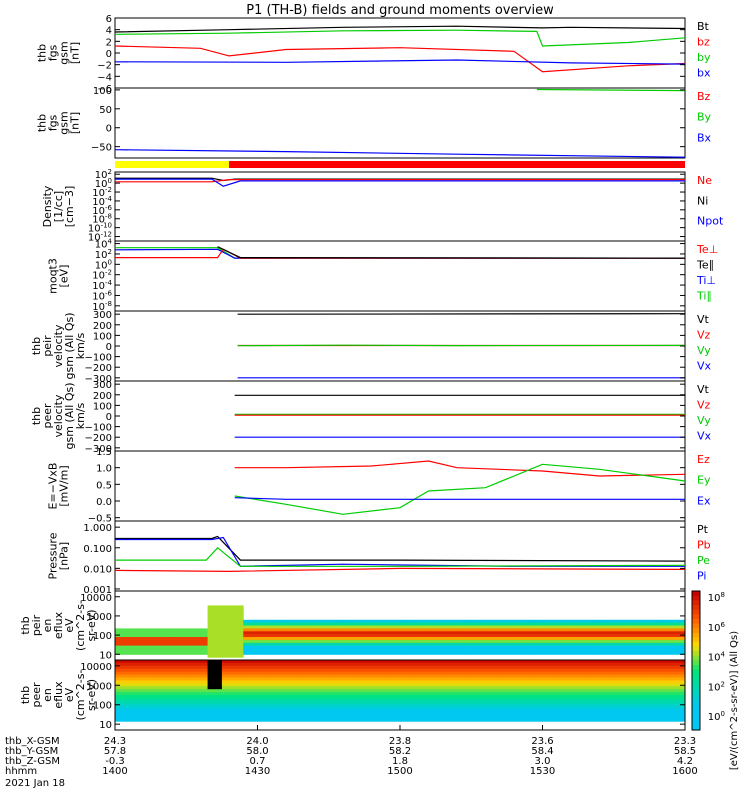 Image resolution: width=750 pixels, height=800 pixels. I want to click on series-line, so click(459, 498).